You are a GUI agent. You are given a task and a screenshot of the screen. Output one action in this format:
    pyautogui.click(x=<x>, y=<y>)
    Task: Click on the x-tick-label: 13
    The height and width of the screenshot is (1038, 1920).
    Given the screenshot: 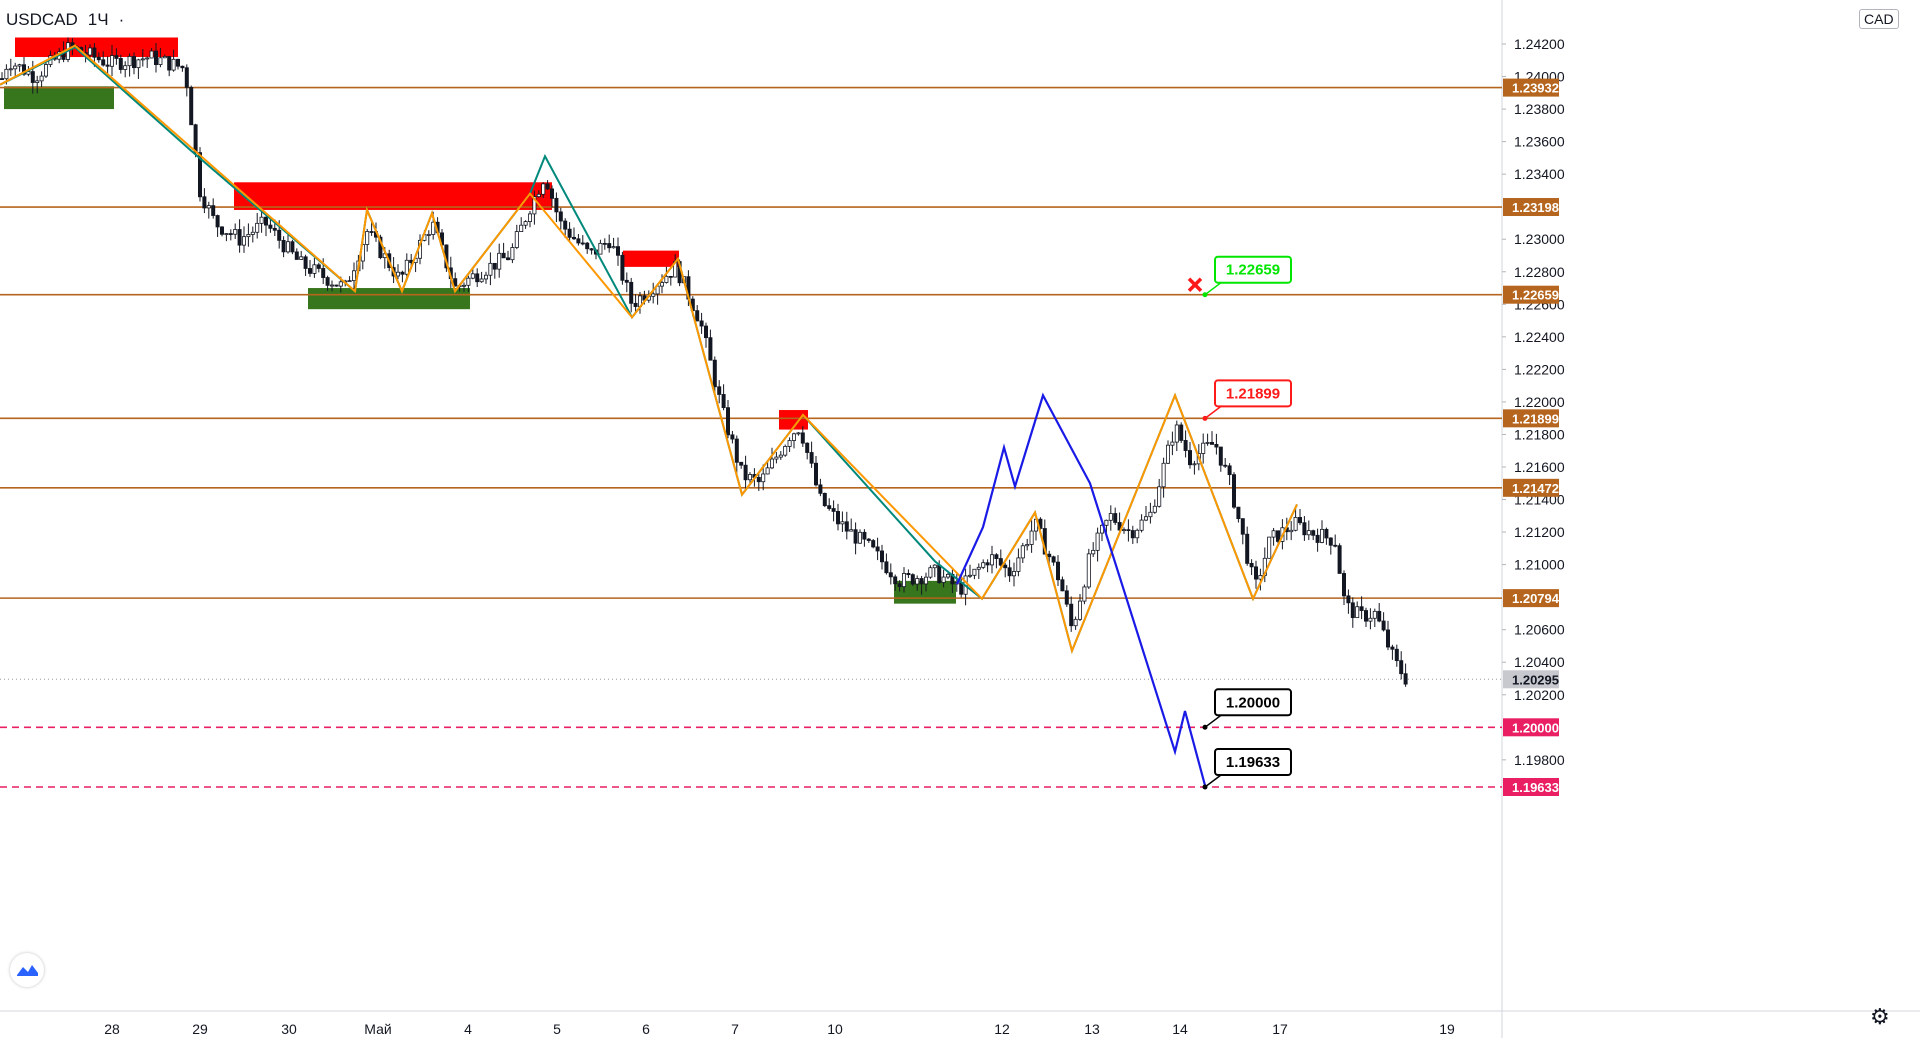 What is the action you would take?
    pyautogui.click(x=1092, y=1029)
    